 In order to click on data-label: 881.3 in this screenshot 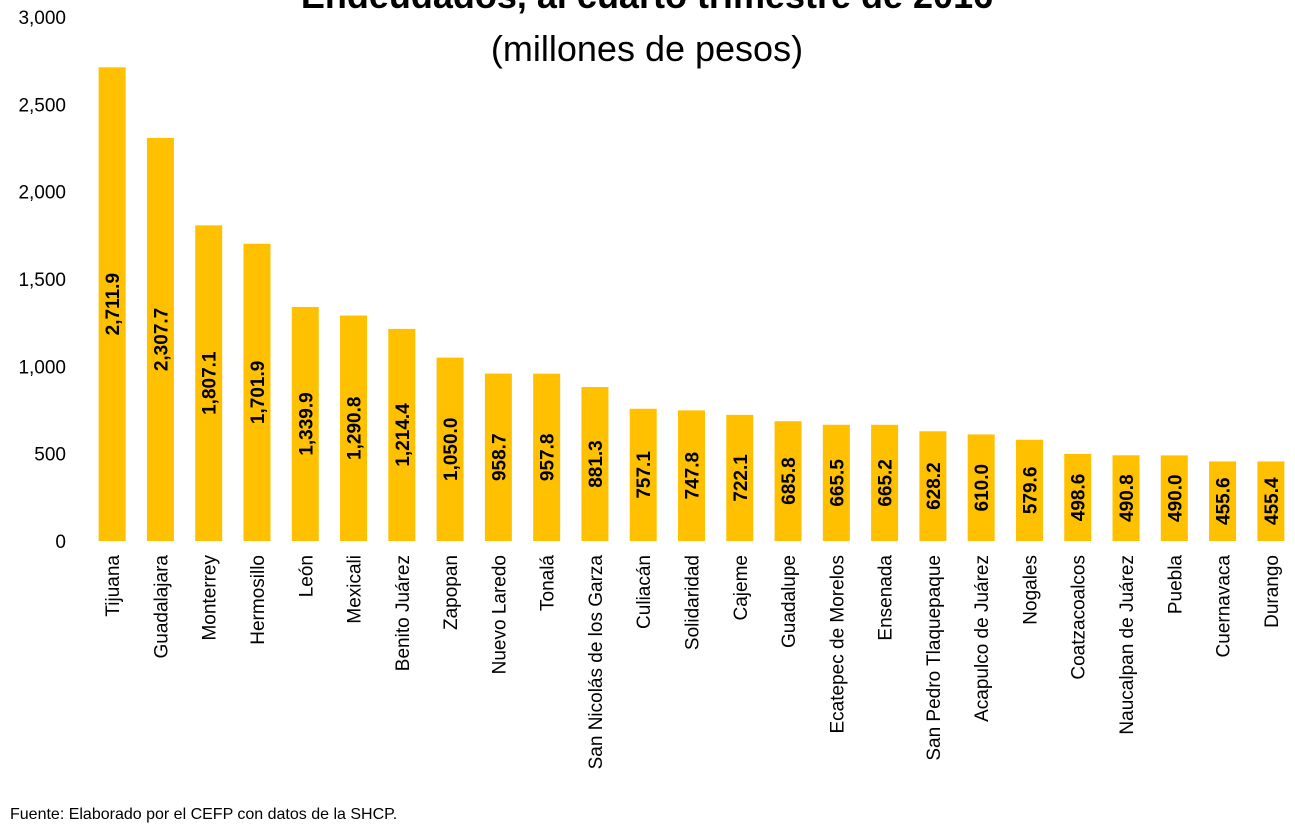, I will do `click(596, 464)`.